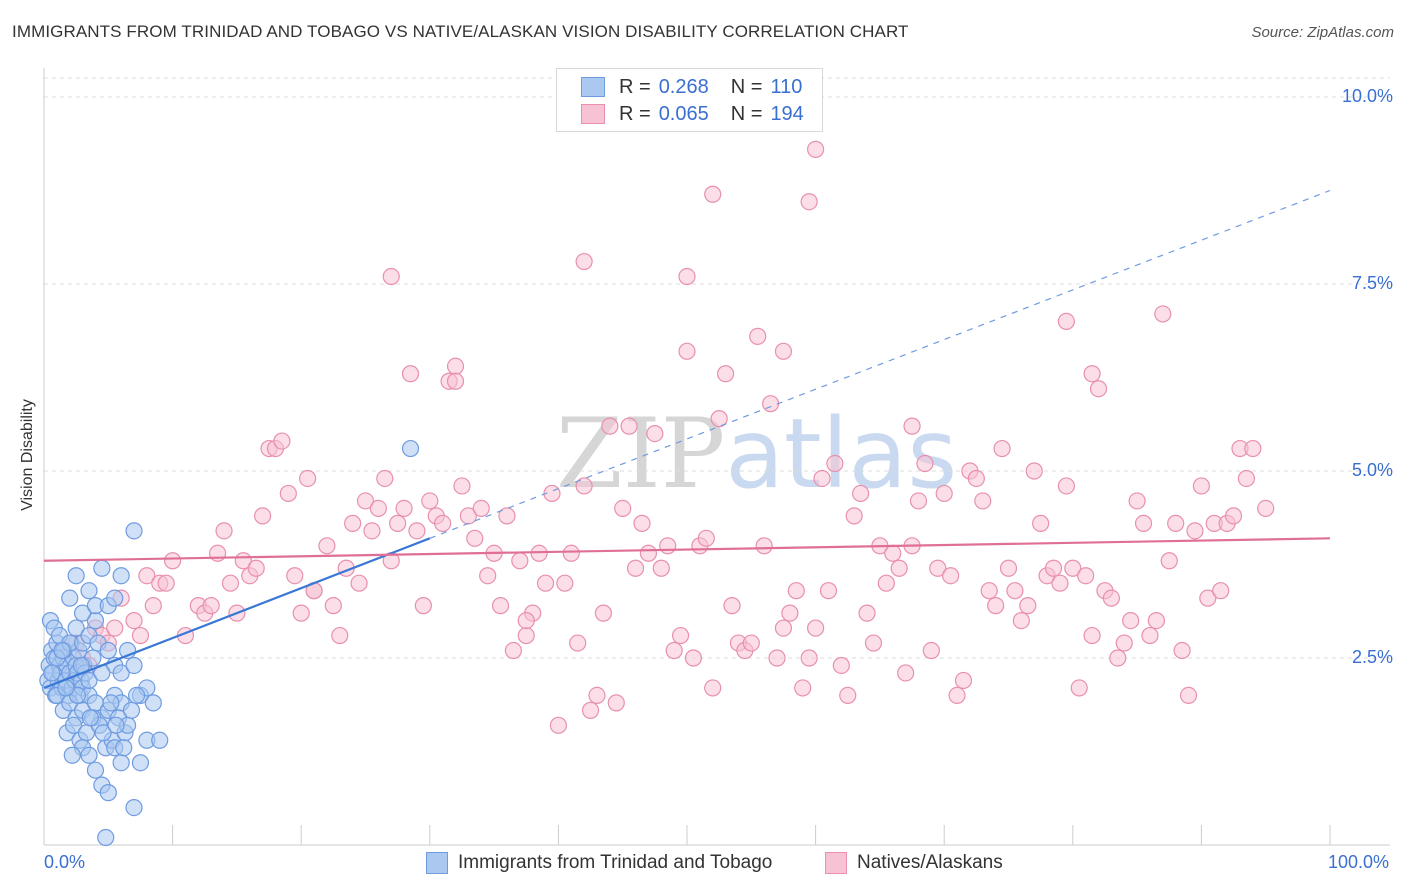  Describe the element at coordinates (635, 113) in the screenshot. I see `legend-r-label: R =` at that location.